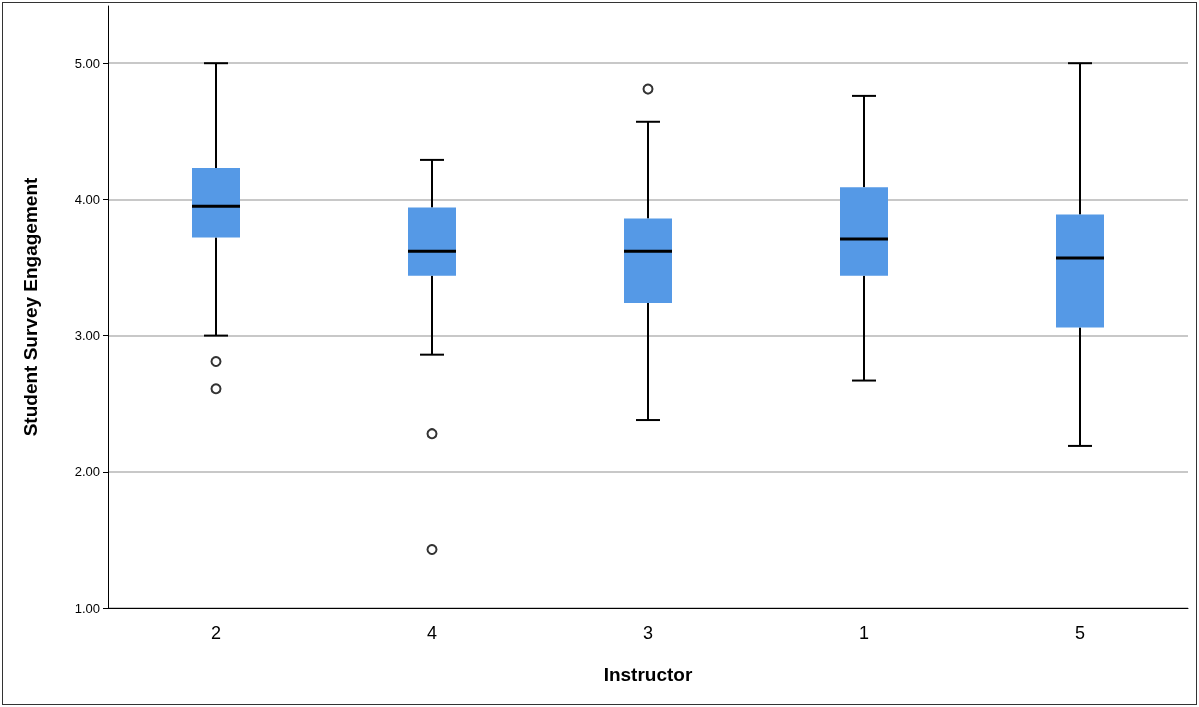  What do you see at coordinates (87, 199) in the screenshot?
I see `y-tick-label: 4.00` at bounding box center [87, 199].